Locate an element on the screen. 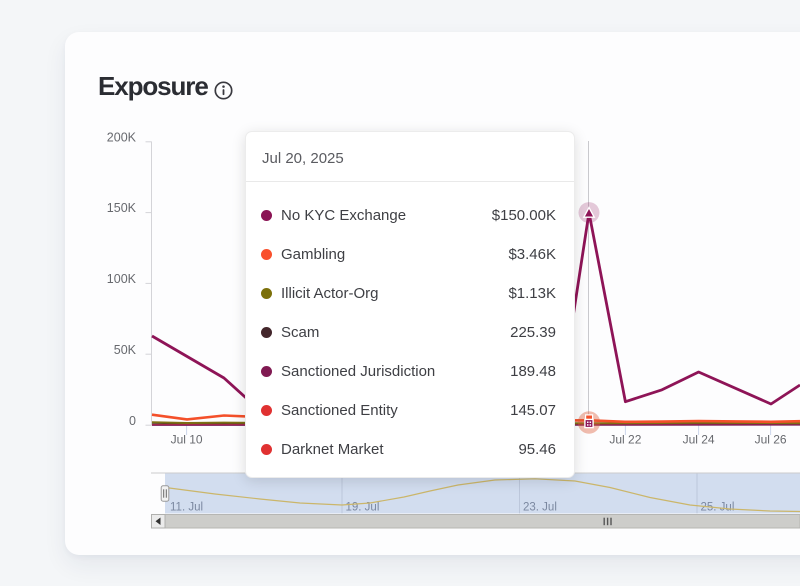 Image resolution: width=800 pixels, height=586 pixels. svg-text: 200K is located at coordinates (122, 137).